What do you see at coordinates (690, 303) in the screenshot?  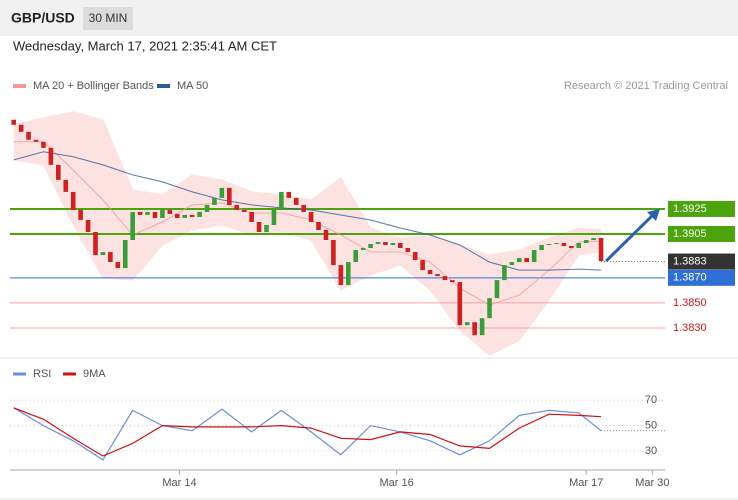 I see `level-label: 1.3850` at bounding box center [690, 303].